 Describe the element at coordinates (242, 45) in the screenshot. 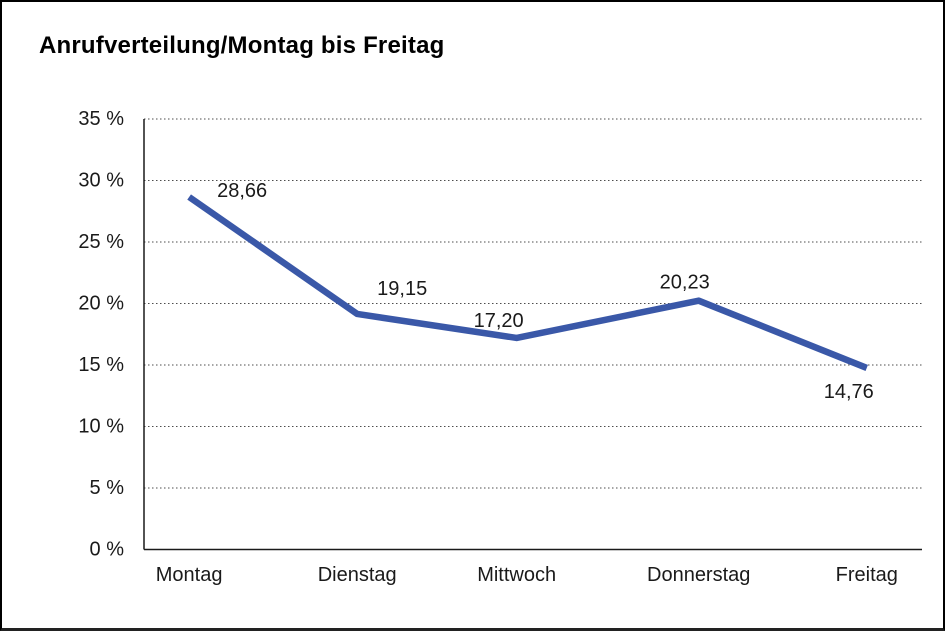

I see `chart-title: Anrufverteilung/Montag bis Freitag` at that location.